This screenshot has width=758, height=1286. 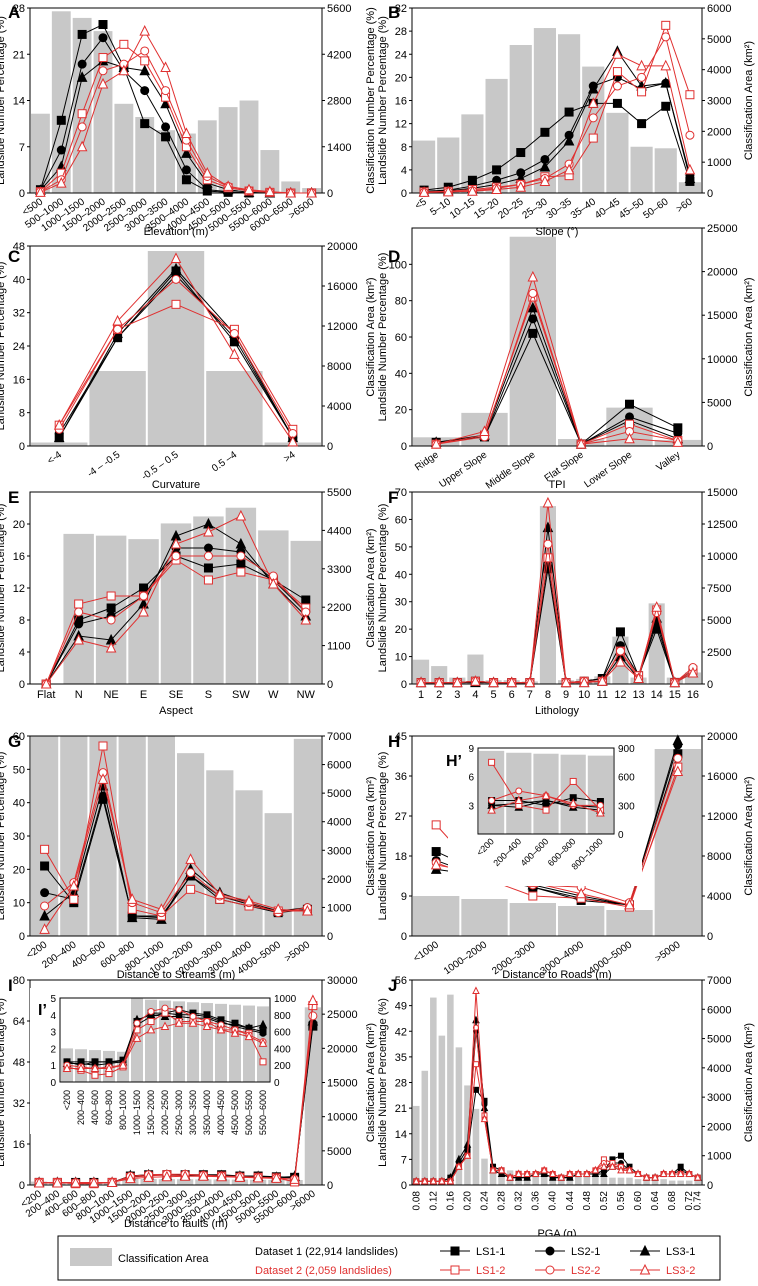 I want to click on y-tick-label: 0, so click(x=404, y=194).